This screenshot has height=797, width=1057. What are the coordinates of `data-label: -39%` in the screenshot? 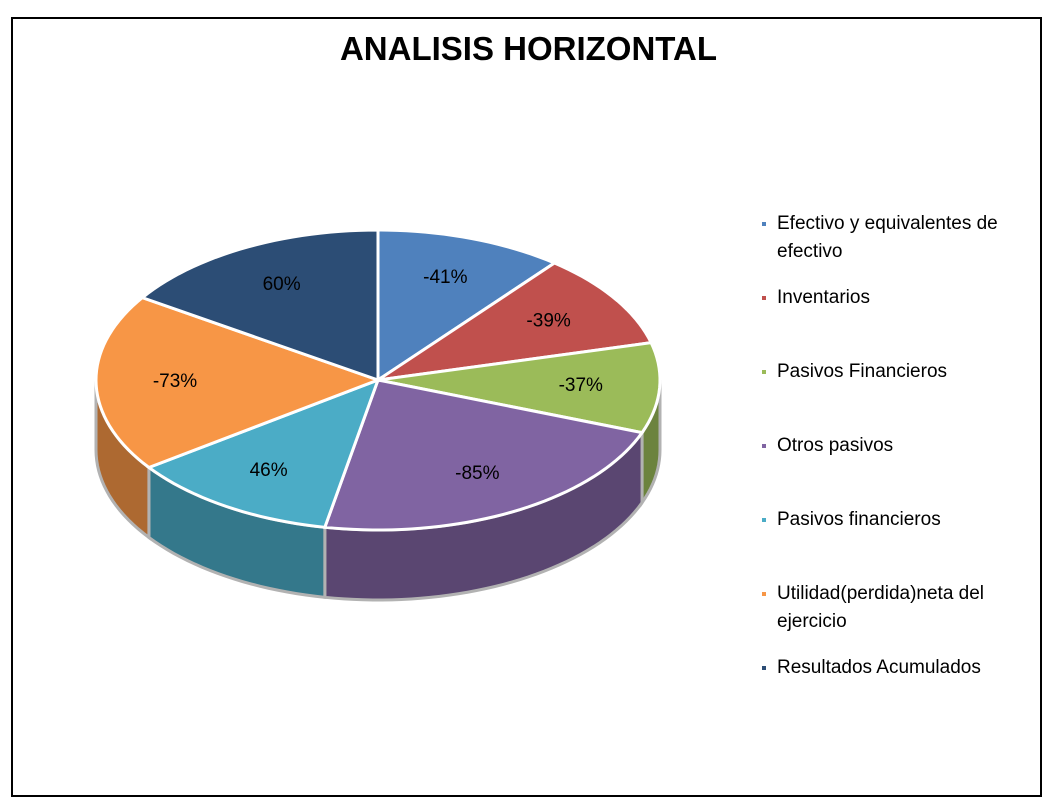 It's located at (548, 320).